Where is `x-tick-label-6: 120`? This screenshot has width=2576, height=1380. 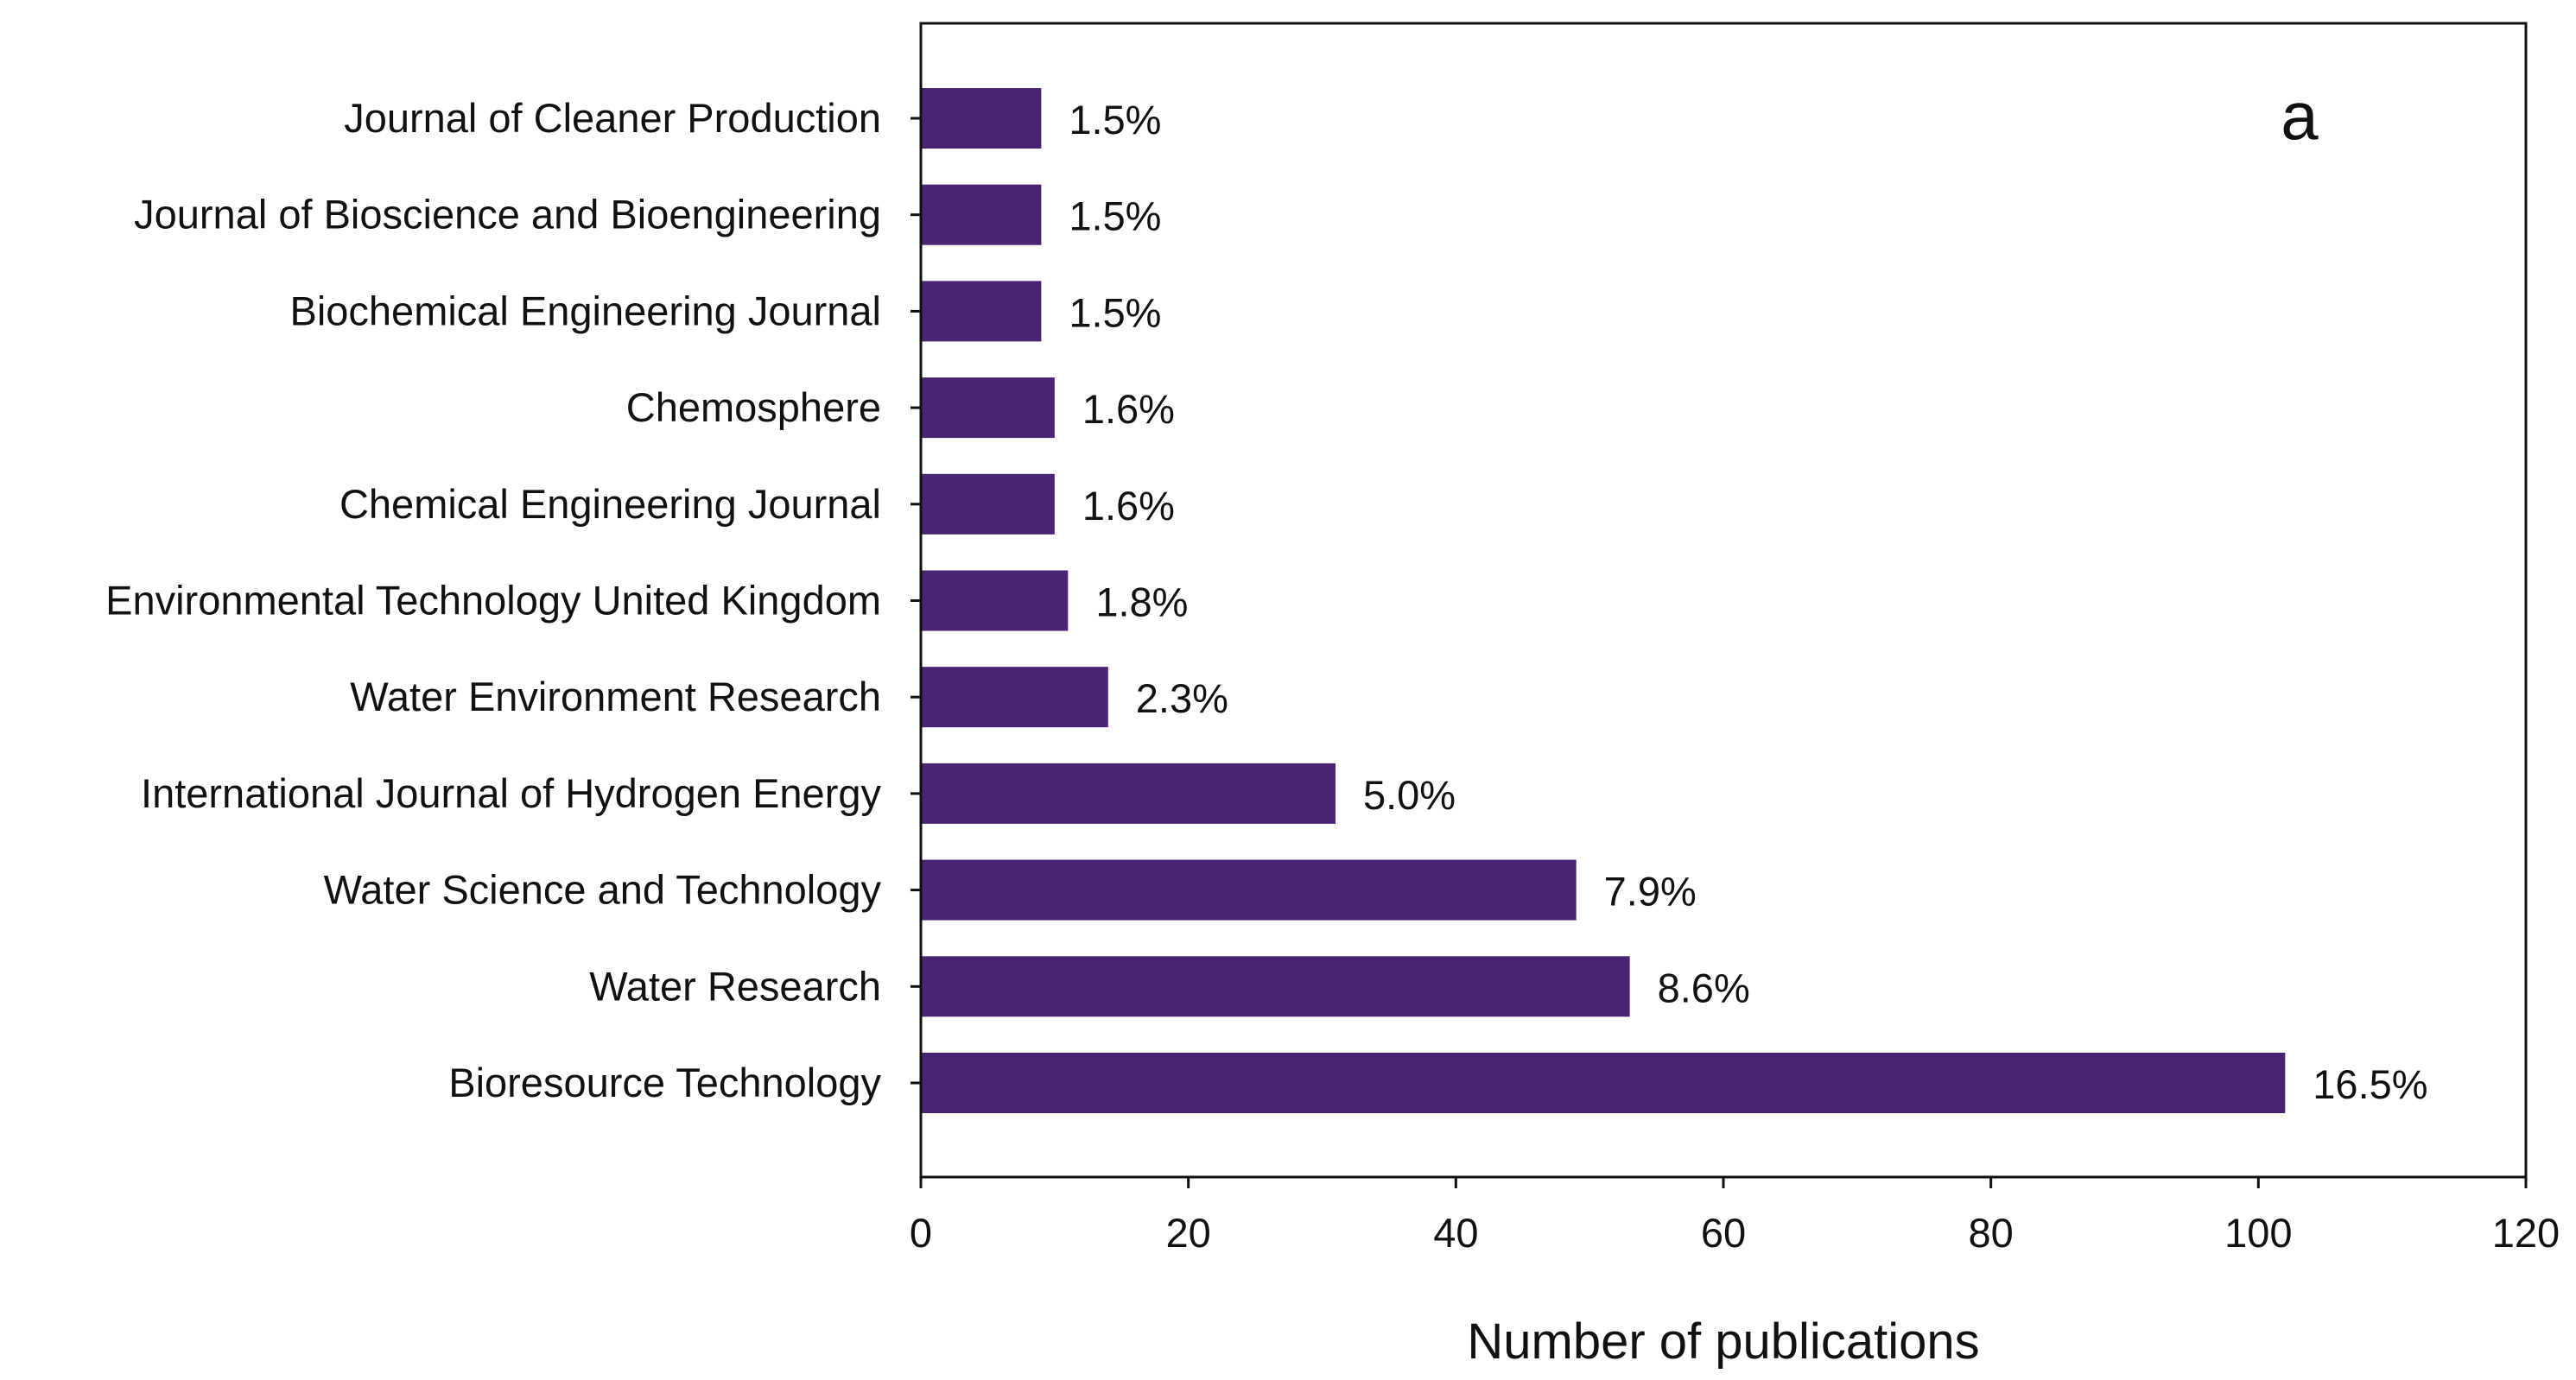 x-tick-label-6: 120 is located at coordinates (2526, 1233).